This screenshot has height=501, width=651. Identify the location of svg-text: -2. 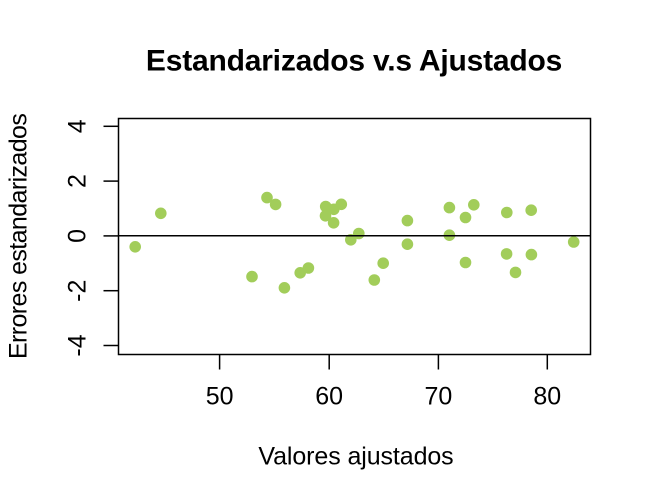
(77, 291).